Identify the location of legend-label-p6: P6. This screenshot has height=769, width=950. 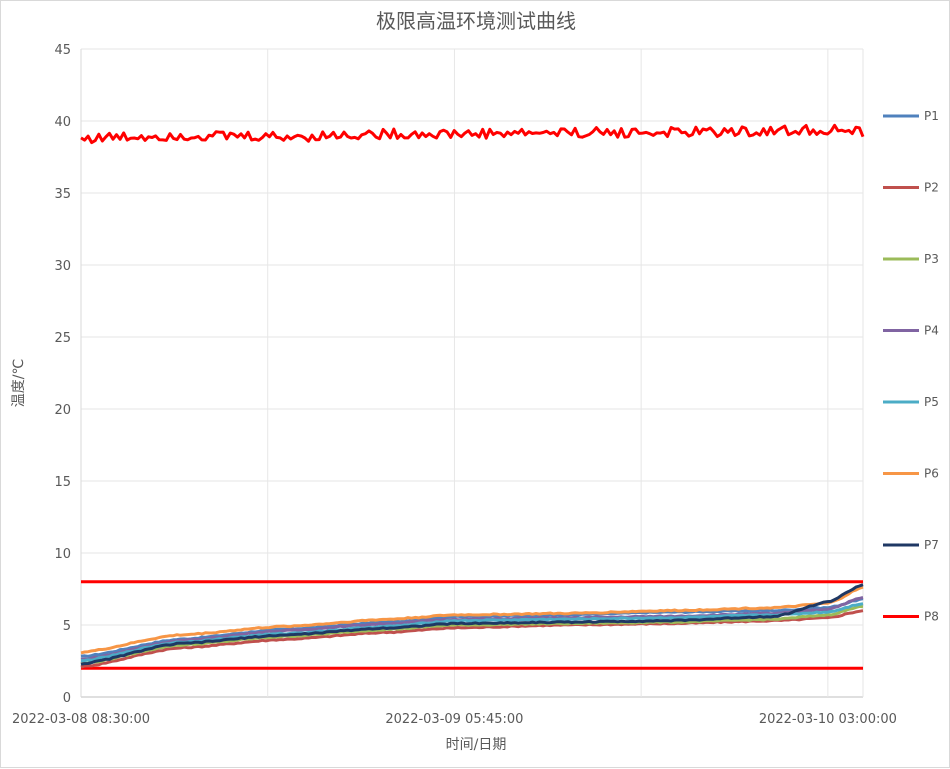
(931, 474).